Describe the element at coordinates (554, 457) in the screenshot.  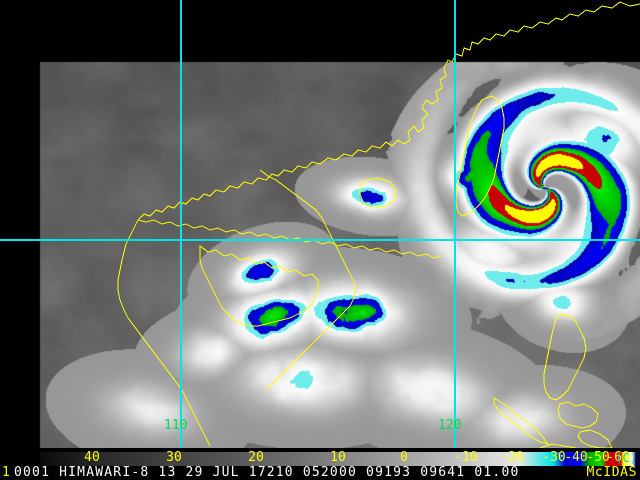
I see `colorbar-tick--30: -30` at that location.